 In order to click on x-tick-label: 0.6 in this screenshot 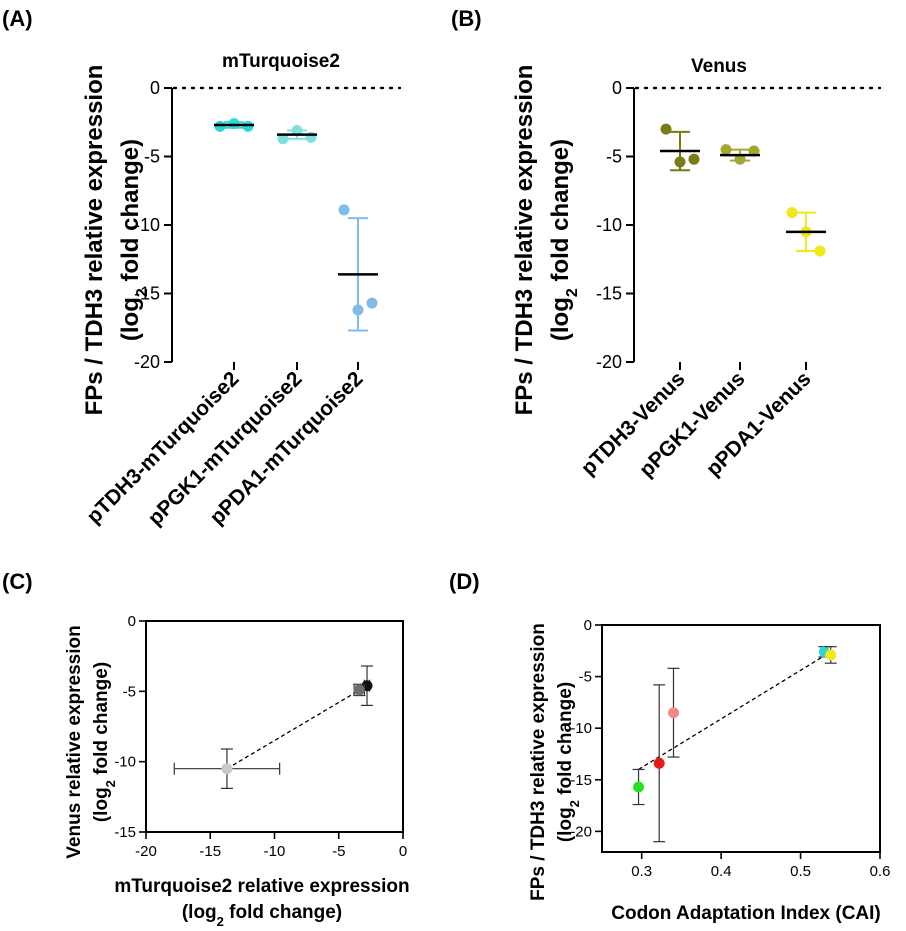, I will do `click(880, 871)`.